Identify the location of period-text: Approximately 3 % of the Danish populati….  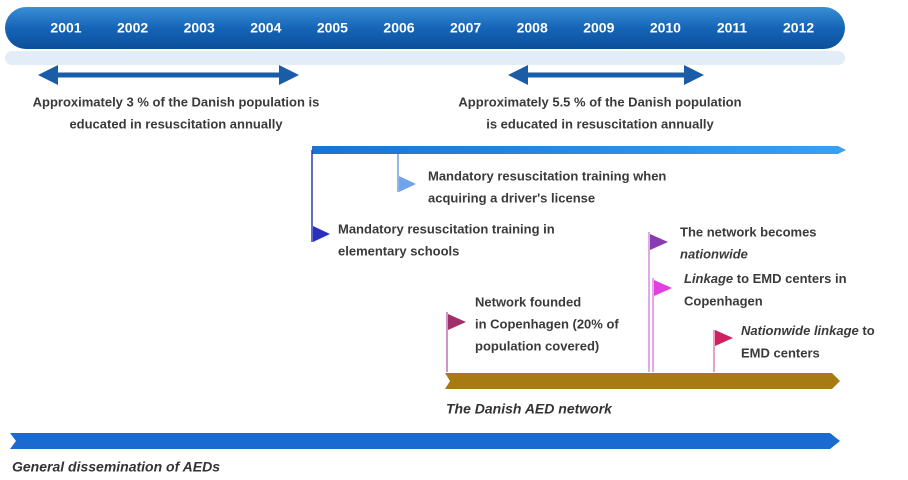
(176, 101).